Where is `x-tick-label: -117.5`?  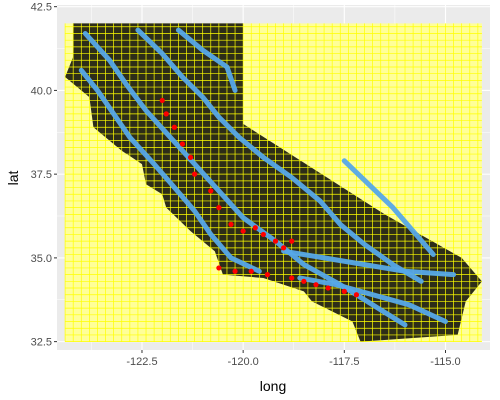 x-tick-label: -117.5 is located at coordinates (344, 362).